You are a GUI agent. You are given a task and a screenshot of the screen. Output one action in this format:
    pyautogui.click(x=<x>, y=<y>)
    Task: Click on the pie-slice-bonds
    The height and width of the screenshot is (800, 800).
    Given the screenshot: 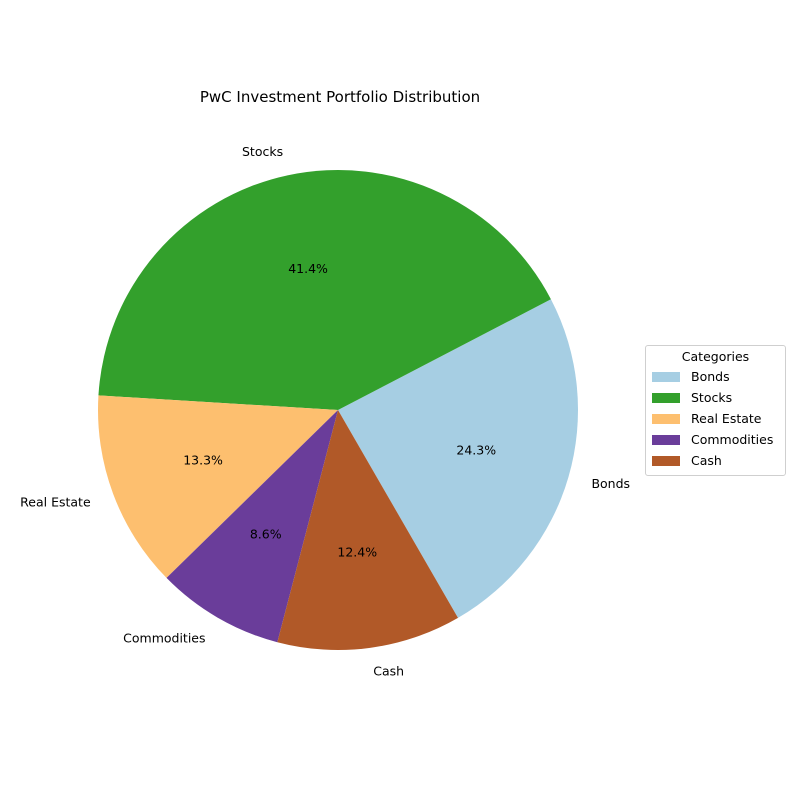 What is the action you would take?
    pyautogui.click(x=458, y=458)
    